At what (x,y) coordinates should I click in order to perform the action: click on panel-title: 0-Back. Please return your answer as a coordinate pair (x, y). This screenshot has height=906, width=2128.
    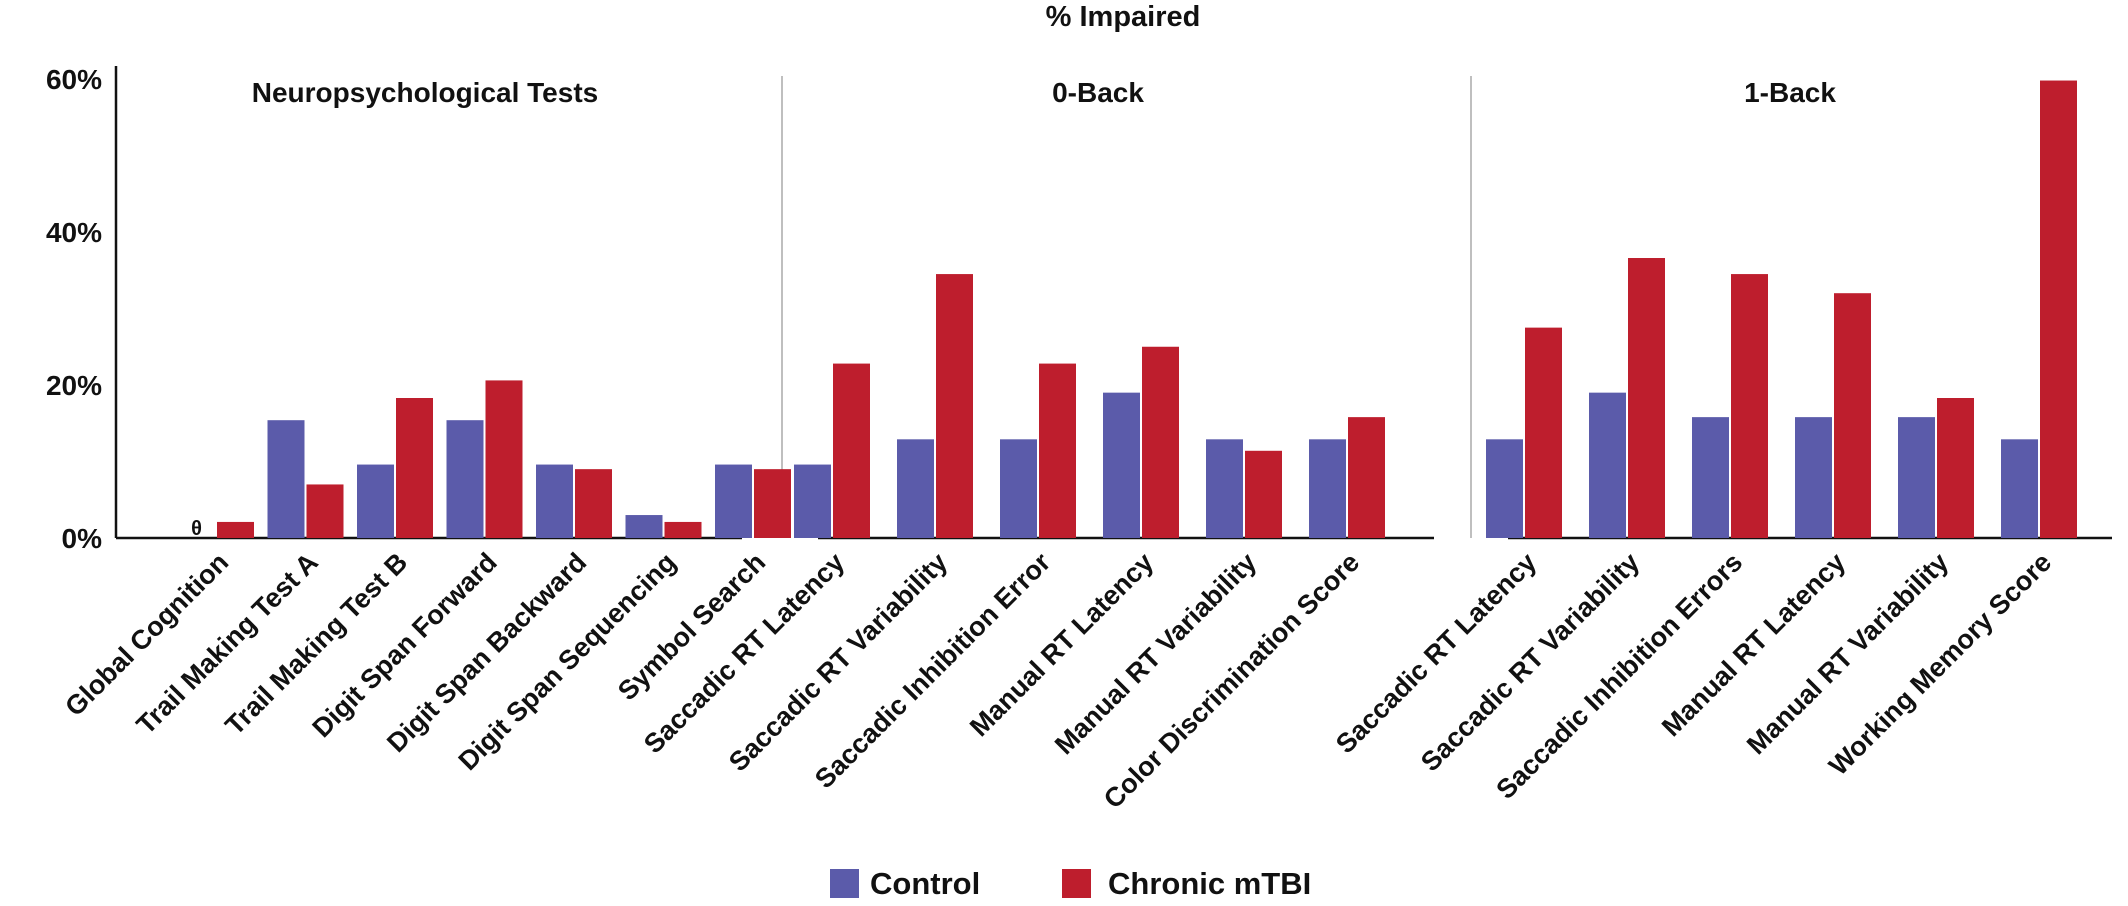
    Looking at the image, I should click on (1098, 92).